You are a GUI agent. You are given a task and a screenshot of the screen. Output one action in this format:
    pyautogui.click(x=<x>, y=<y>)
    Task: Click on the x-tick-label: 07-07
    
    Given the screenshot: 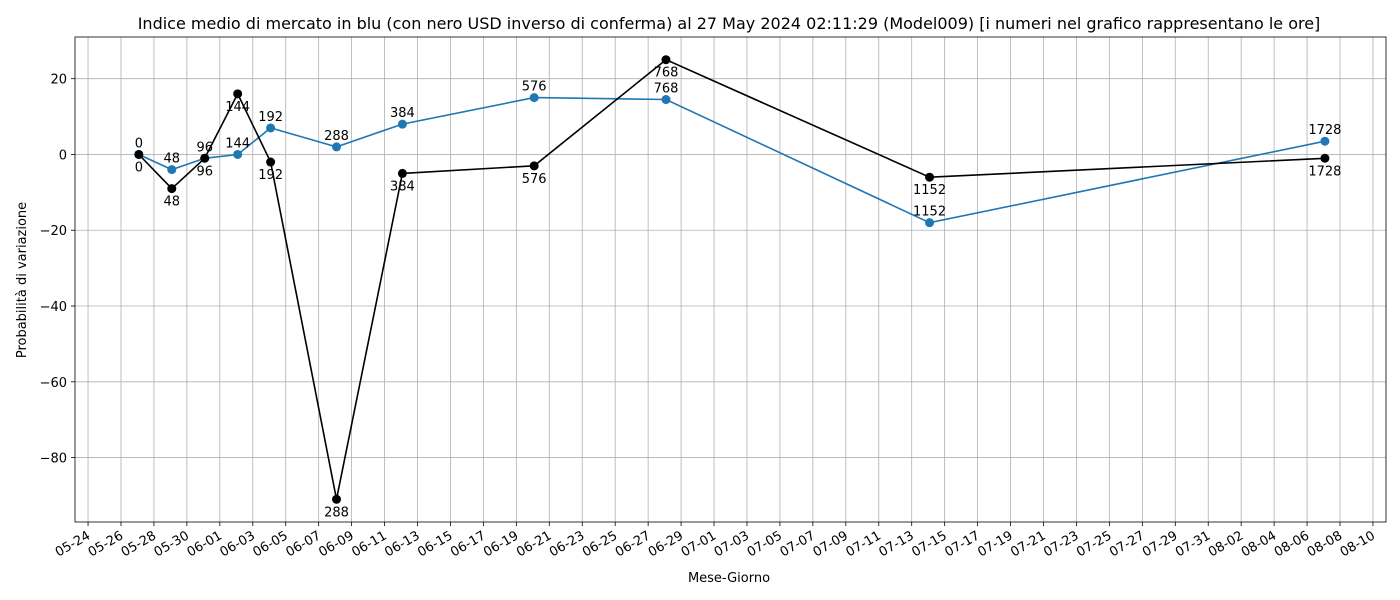 What is the action you would take?
    pyautogui.click(x=798, y=544)
    